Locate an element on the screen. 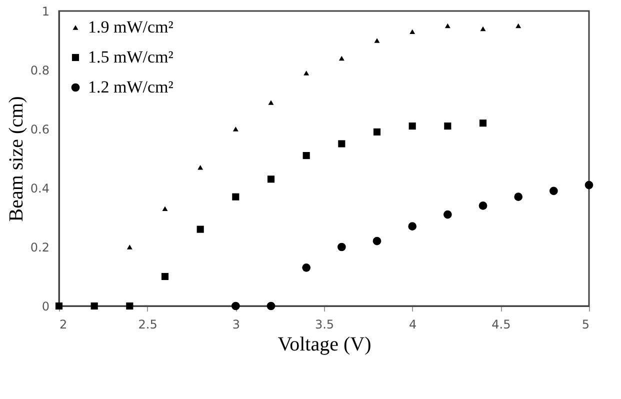 The width and height of the screenshot is (621, 399). x-tick-label: 3.5 is located at coordinates (324, 325).